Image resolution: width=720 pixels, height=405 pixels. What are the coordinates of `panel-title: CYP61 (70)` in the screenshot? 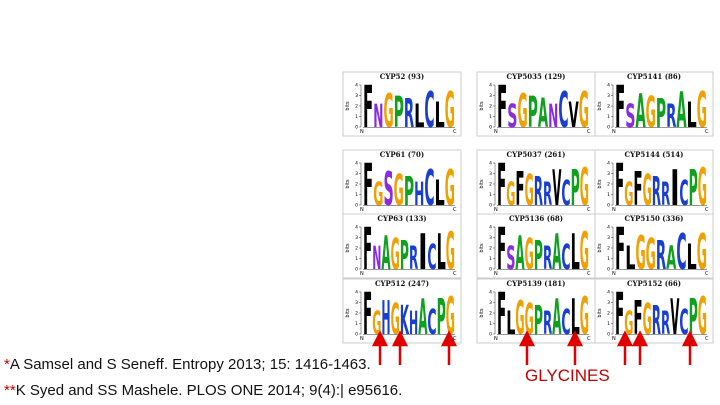 It's located at (402, 154).